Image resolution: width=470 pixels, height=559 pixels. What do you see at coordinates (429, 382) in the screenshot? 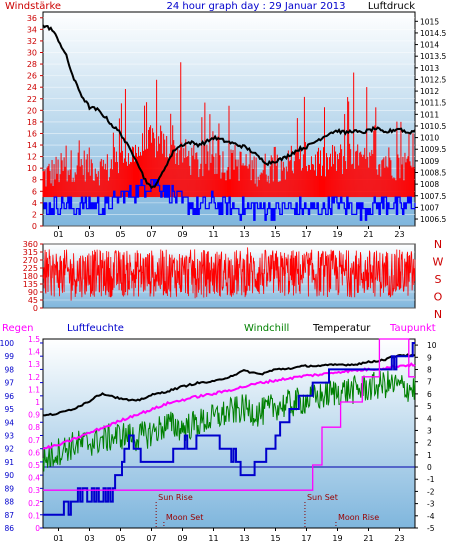
I see `temp-tick-label: 7` at bounding box center [429, 382].